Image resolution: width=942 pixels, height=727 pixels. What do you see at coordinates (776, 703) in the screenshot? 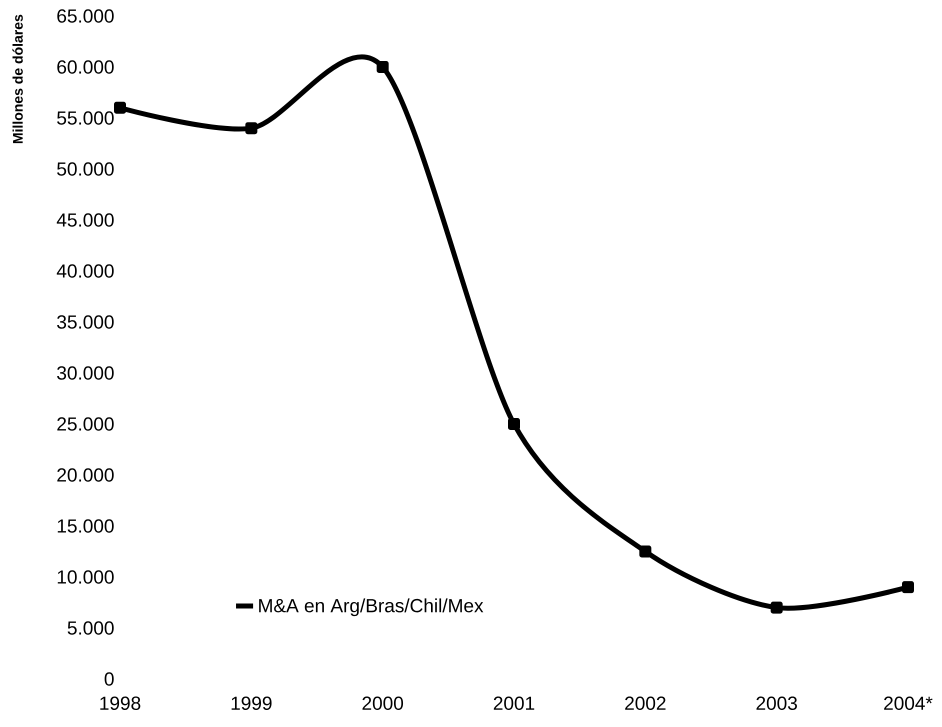
I see `x-tick-label: 2003` at bounding box center [776, 703].